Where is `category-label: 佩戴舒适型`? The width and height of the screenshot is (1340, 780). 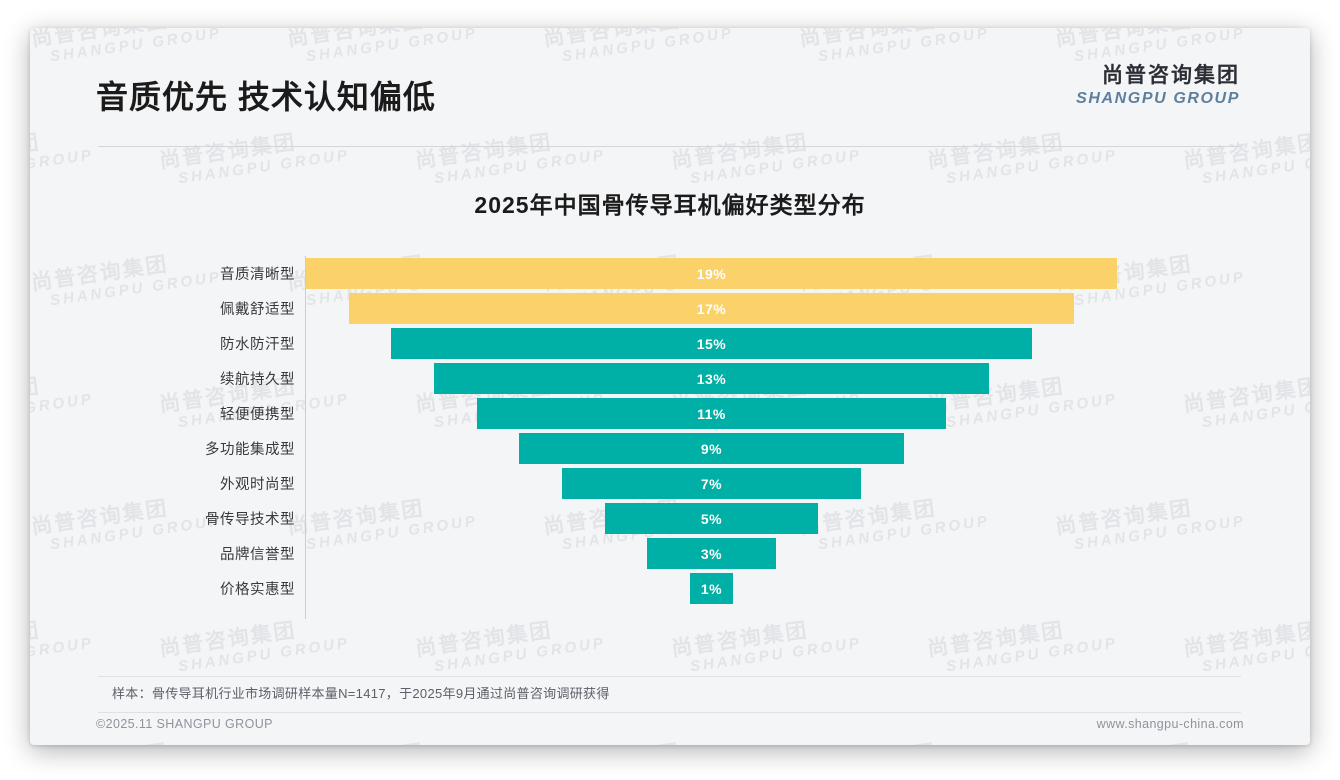 category-label: 佩戴舒适型 is located at coordinates (257, 310).